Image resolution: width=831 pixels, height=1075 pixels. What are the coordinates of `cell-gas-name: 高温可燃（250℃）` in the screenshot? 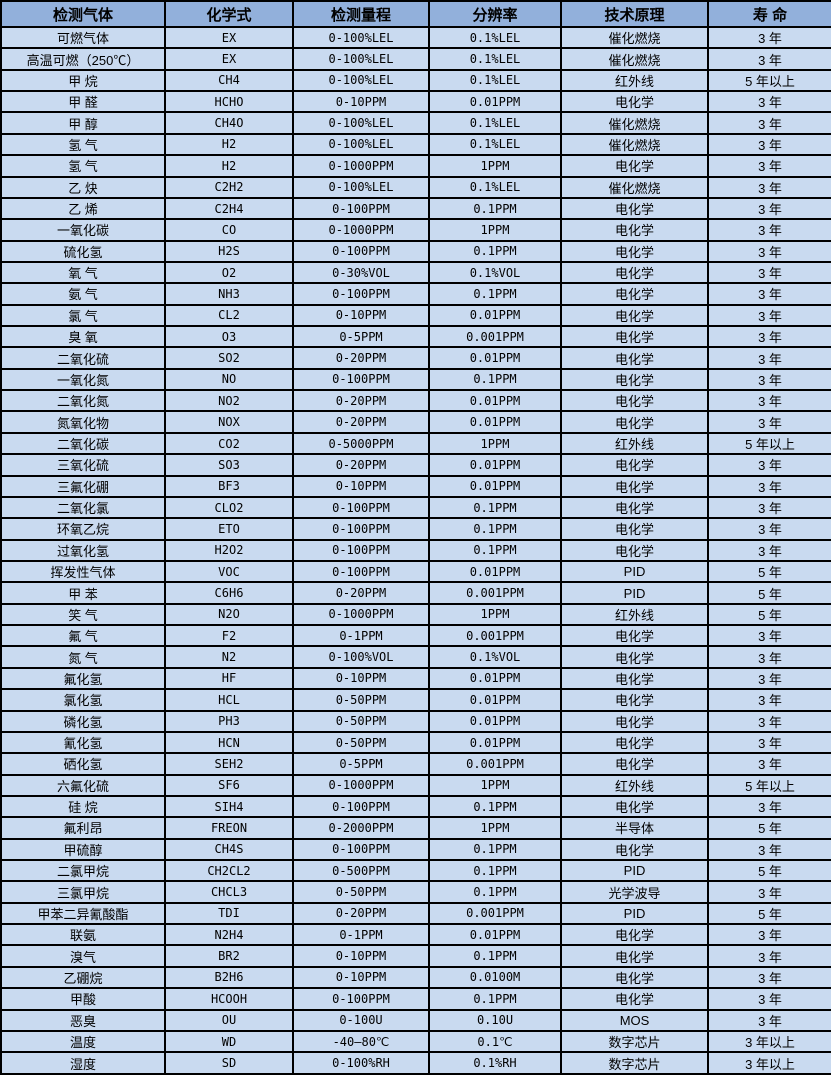 It's located at (83, 59).